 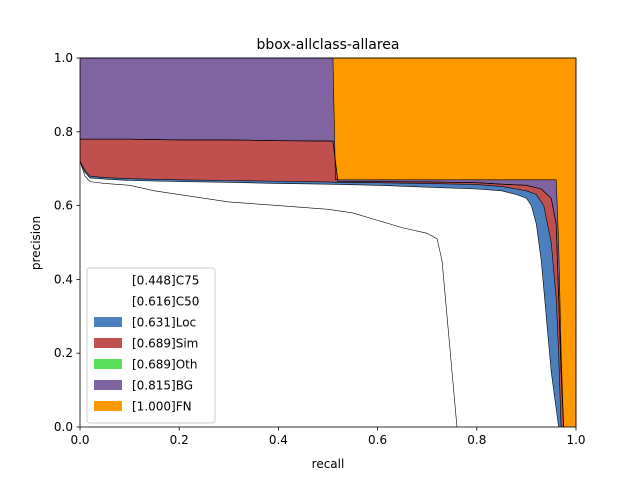 What do you see at coordinates (63, 353) in the screenshot?
I see `y-tick-label: 0.2` at bounding box center [63, 353].